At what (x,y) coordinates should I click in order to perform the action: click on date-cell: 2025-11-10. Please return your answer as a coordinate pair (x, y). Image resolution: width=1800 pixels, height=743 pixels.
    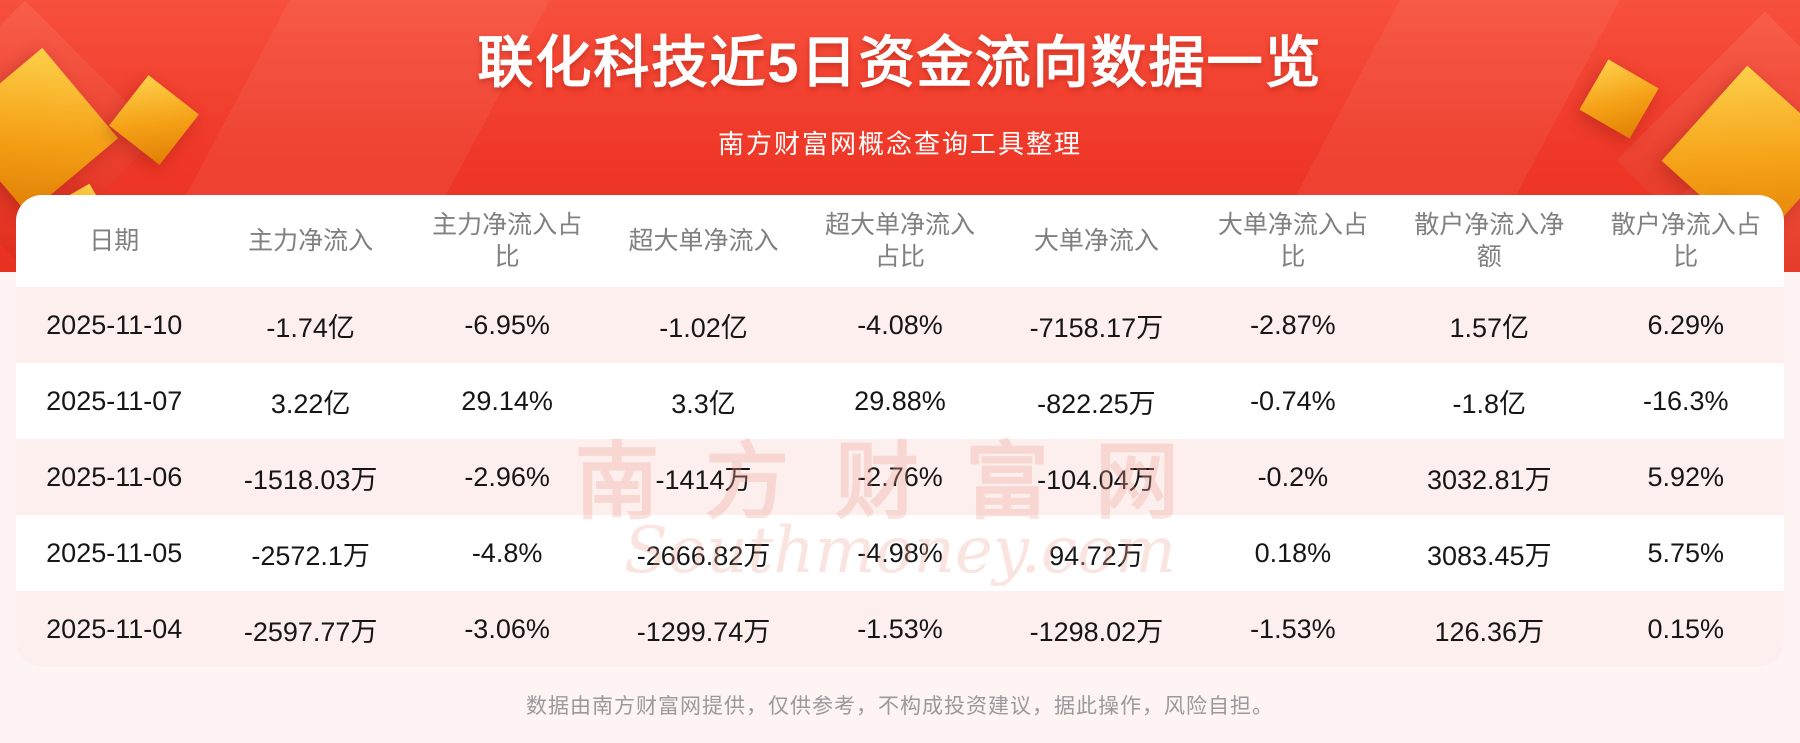
    Looking at the image, I should click on (114, 324).